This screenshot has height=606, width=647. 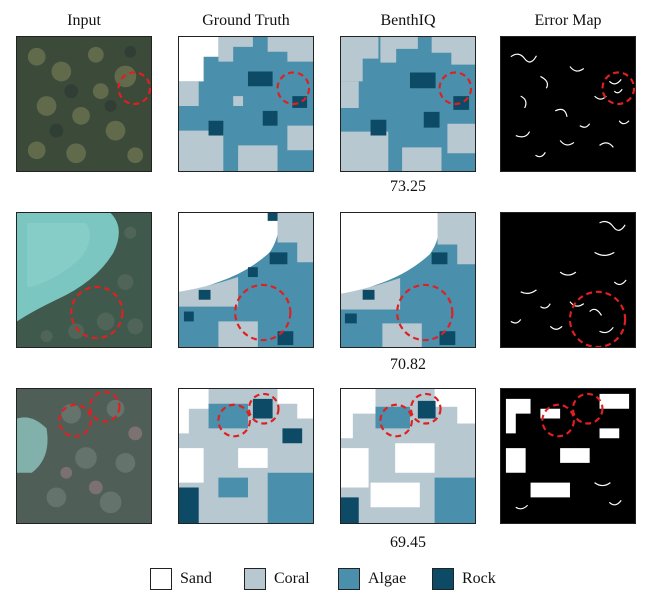 What do you see at coordinates (408, 542) in the screenshot?
I see `row3-score: 69.45` at bounding box center [408, 542].